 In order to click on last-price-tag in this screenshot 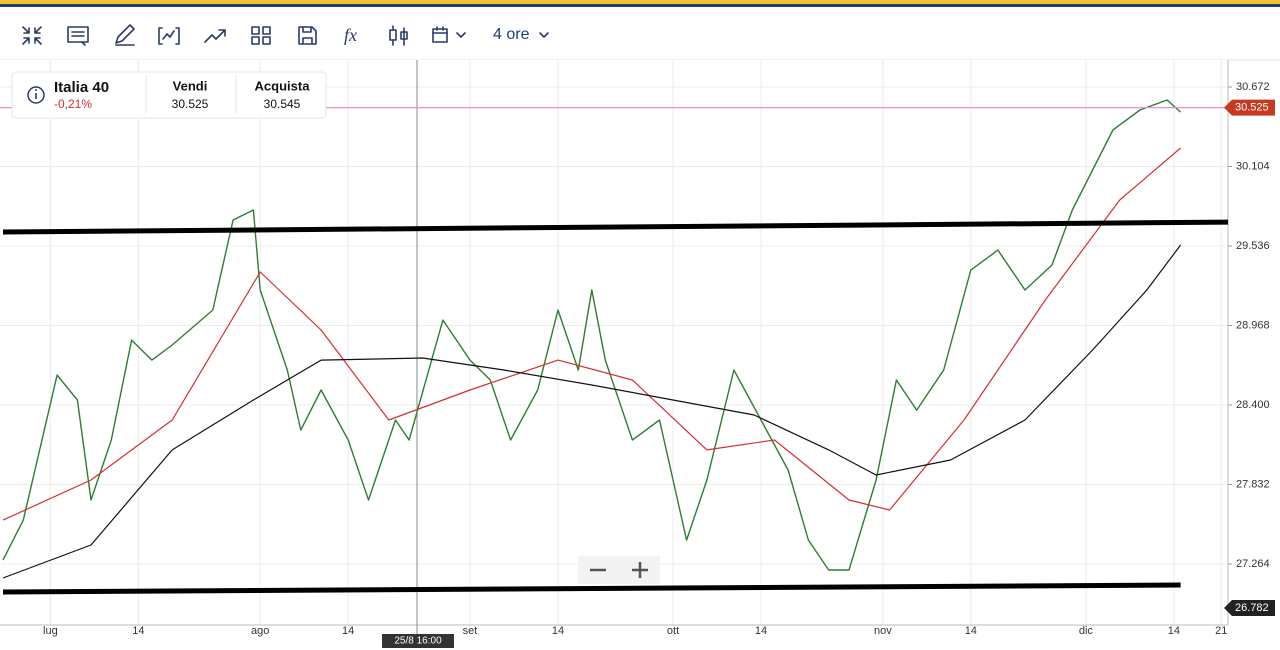, I will do `click(1249, 107)`.